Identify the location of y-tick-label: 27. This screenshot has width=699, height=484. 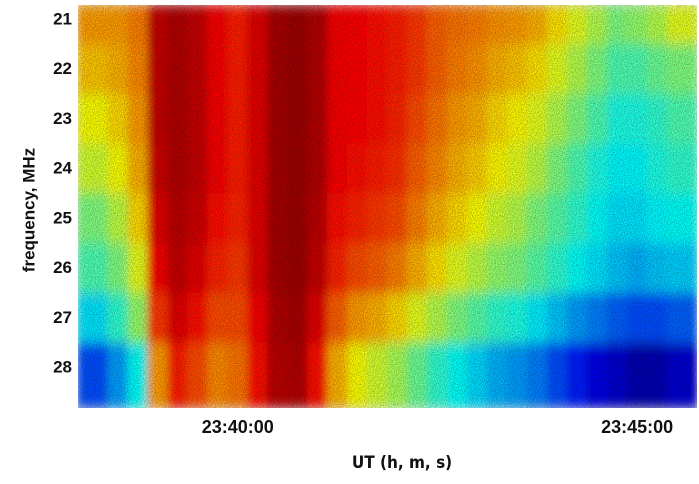
(62, 317).